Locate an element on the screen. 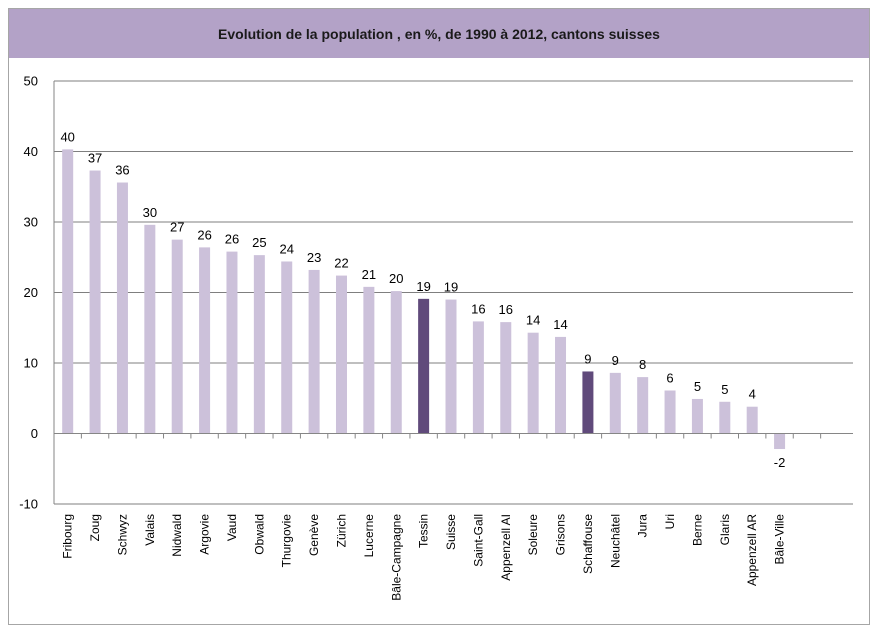 The height and width of the screenshot is (628, 873). bar-gen-ve is located at coordinates (314, 351).